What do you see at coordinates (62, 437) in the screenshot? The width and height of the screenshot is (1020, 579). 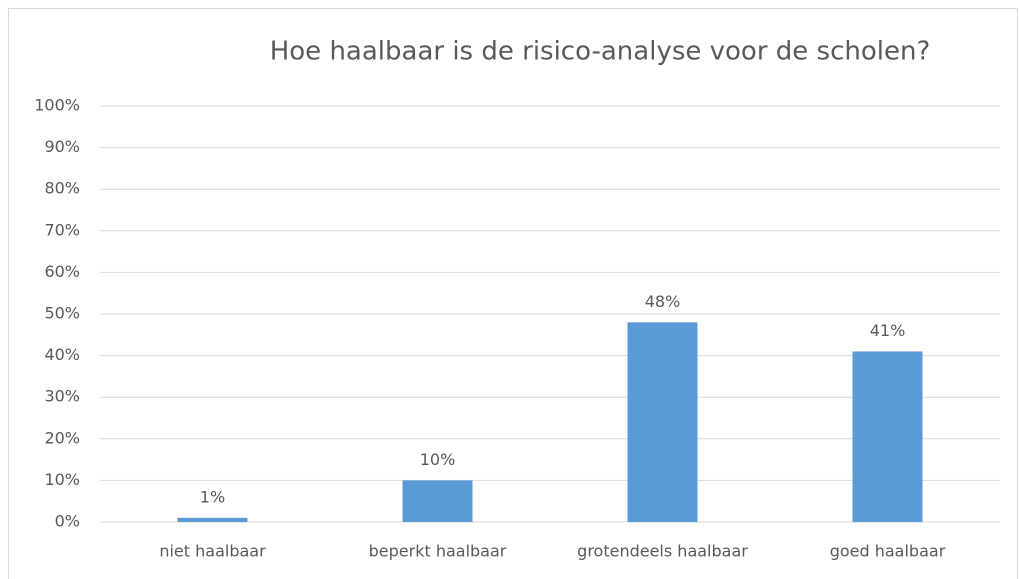 I see `y-tick-label: 20%` at bounding box center [62, 437].